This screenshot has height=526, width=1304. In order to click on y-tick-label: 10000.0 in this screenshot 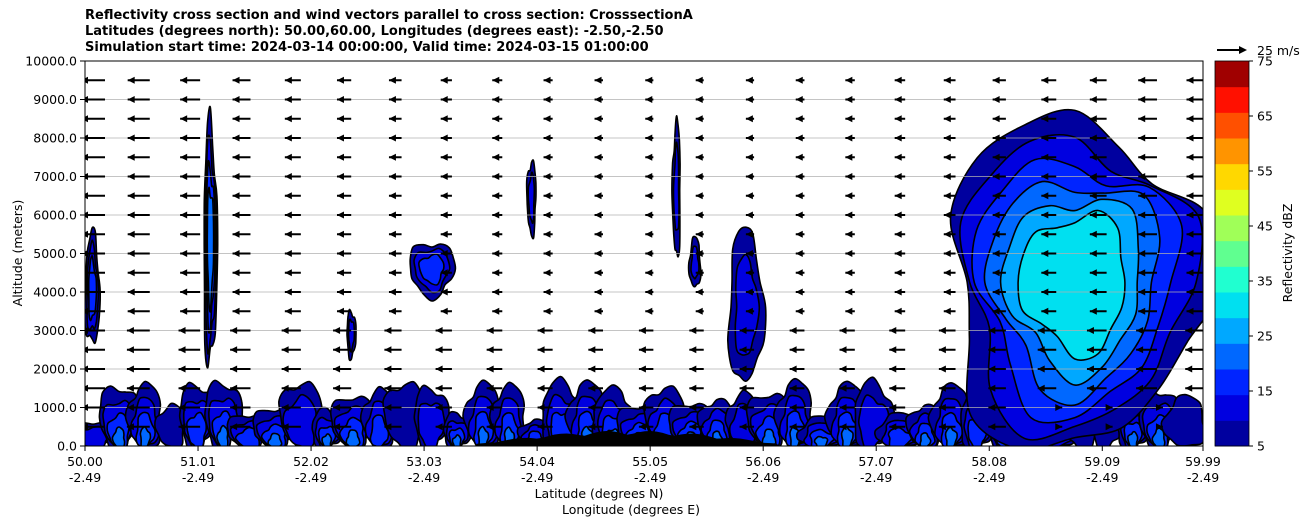, I will do `click(51, 61)`.